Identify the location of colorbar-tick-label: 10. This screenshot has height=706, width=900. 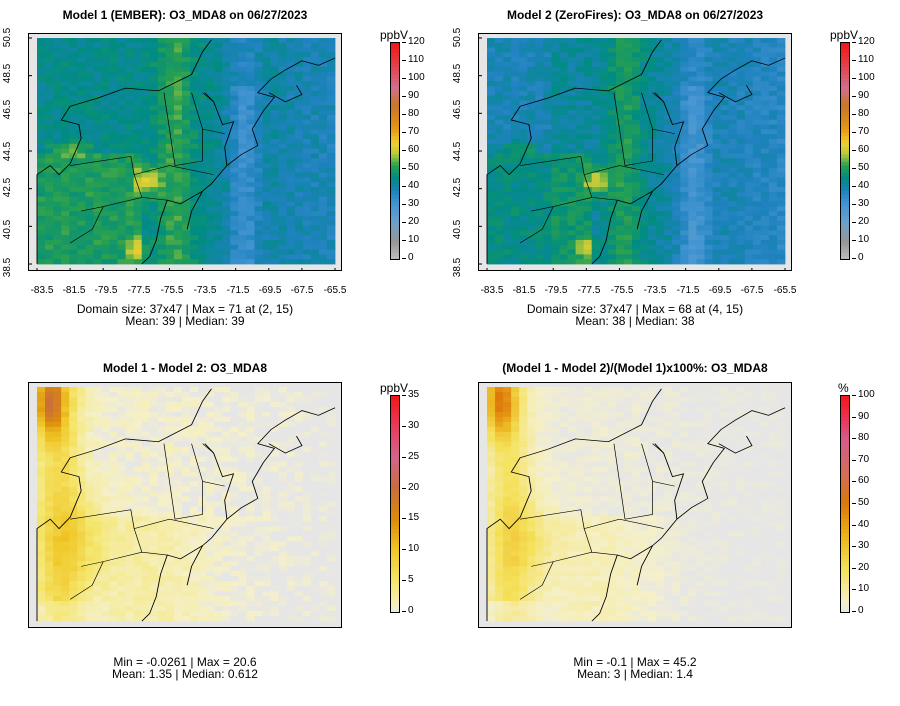
(414, 239).